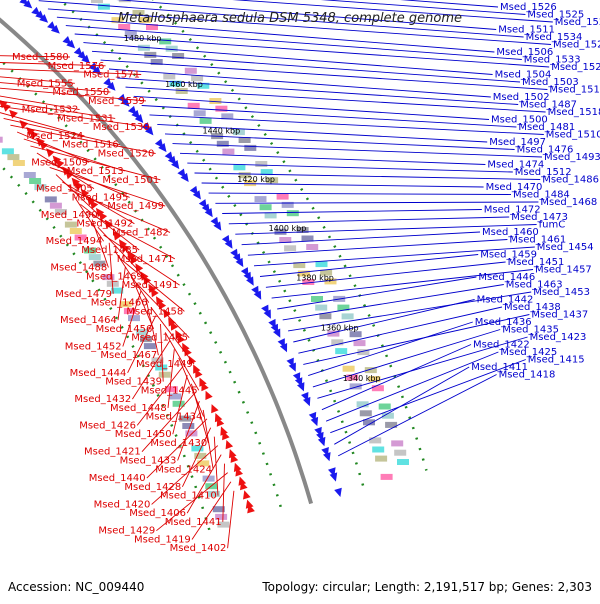 The height and width of the screenshot is (604, 600). I want to click on gene-label: Msed_1539, so click(116, 101).